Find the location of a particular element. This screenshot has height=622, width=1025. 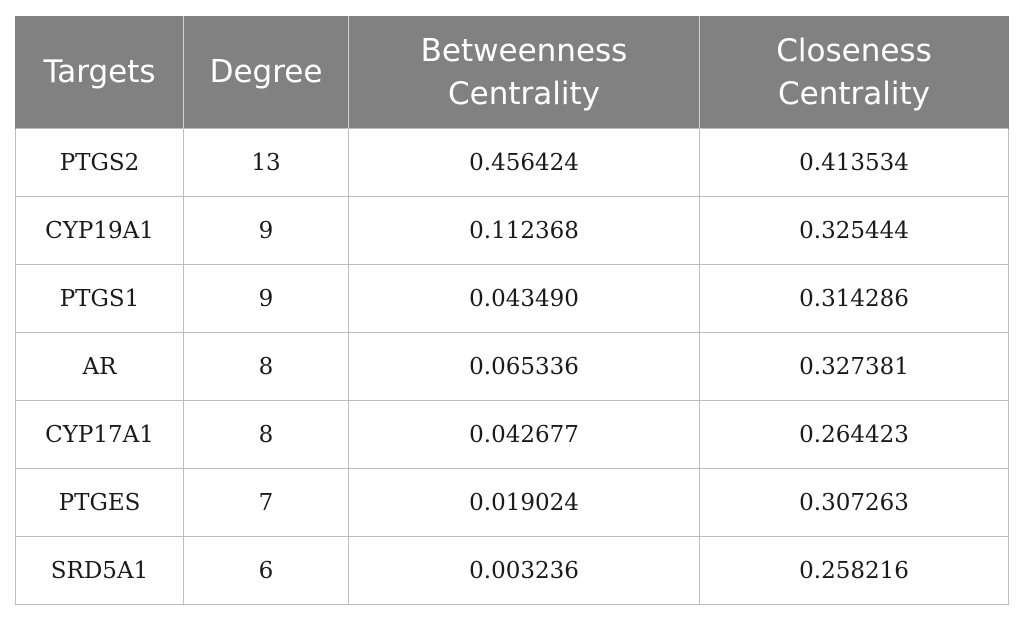

header-label: Targets is located at coordinates (99, 72).